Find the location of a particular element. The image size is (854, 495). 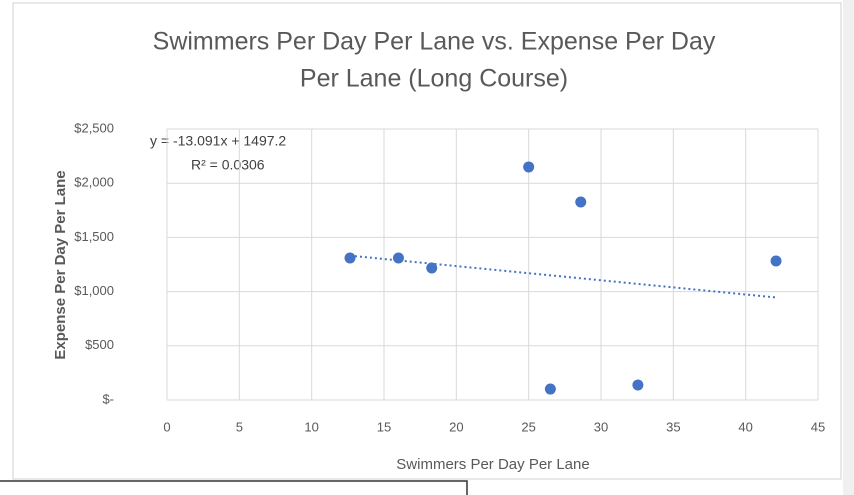

x-tick-label: 40 is located at coordinates (745, 426).